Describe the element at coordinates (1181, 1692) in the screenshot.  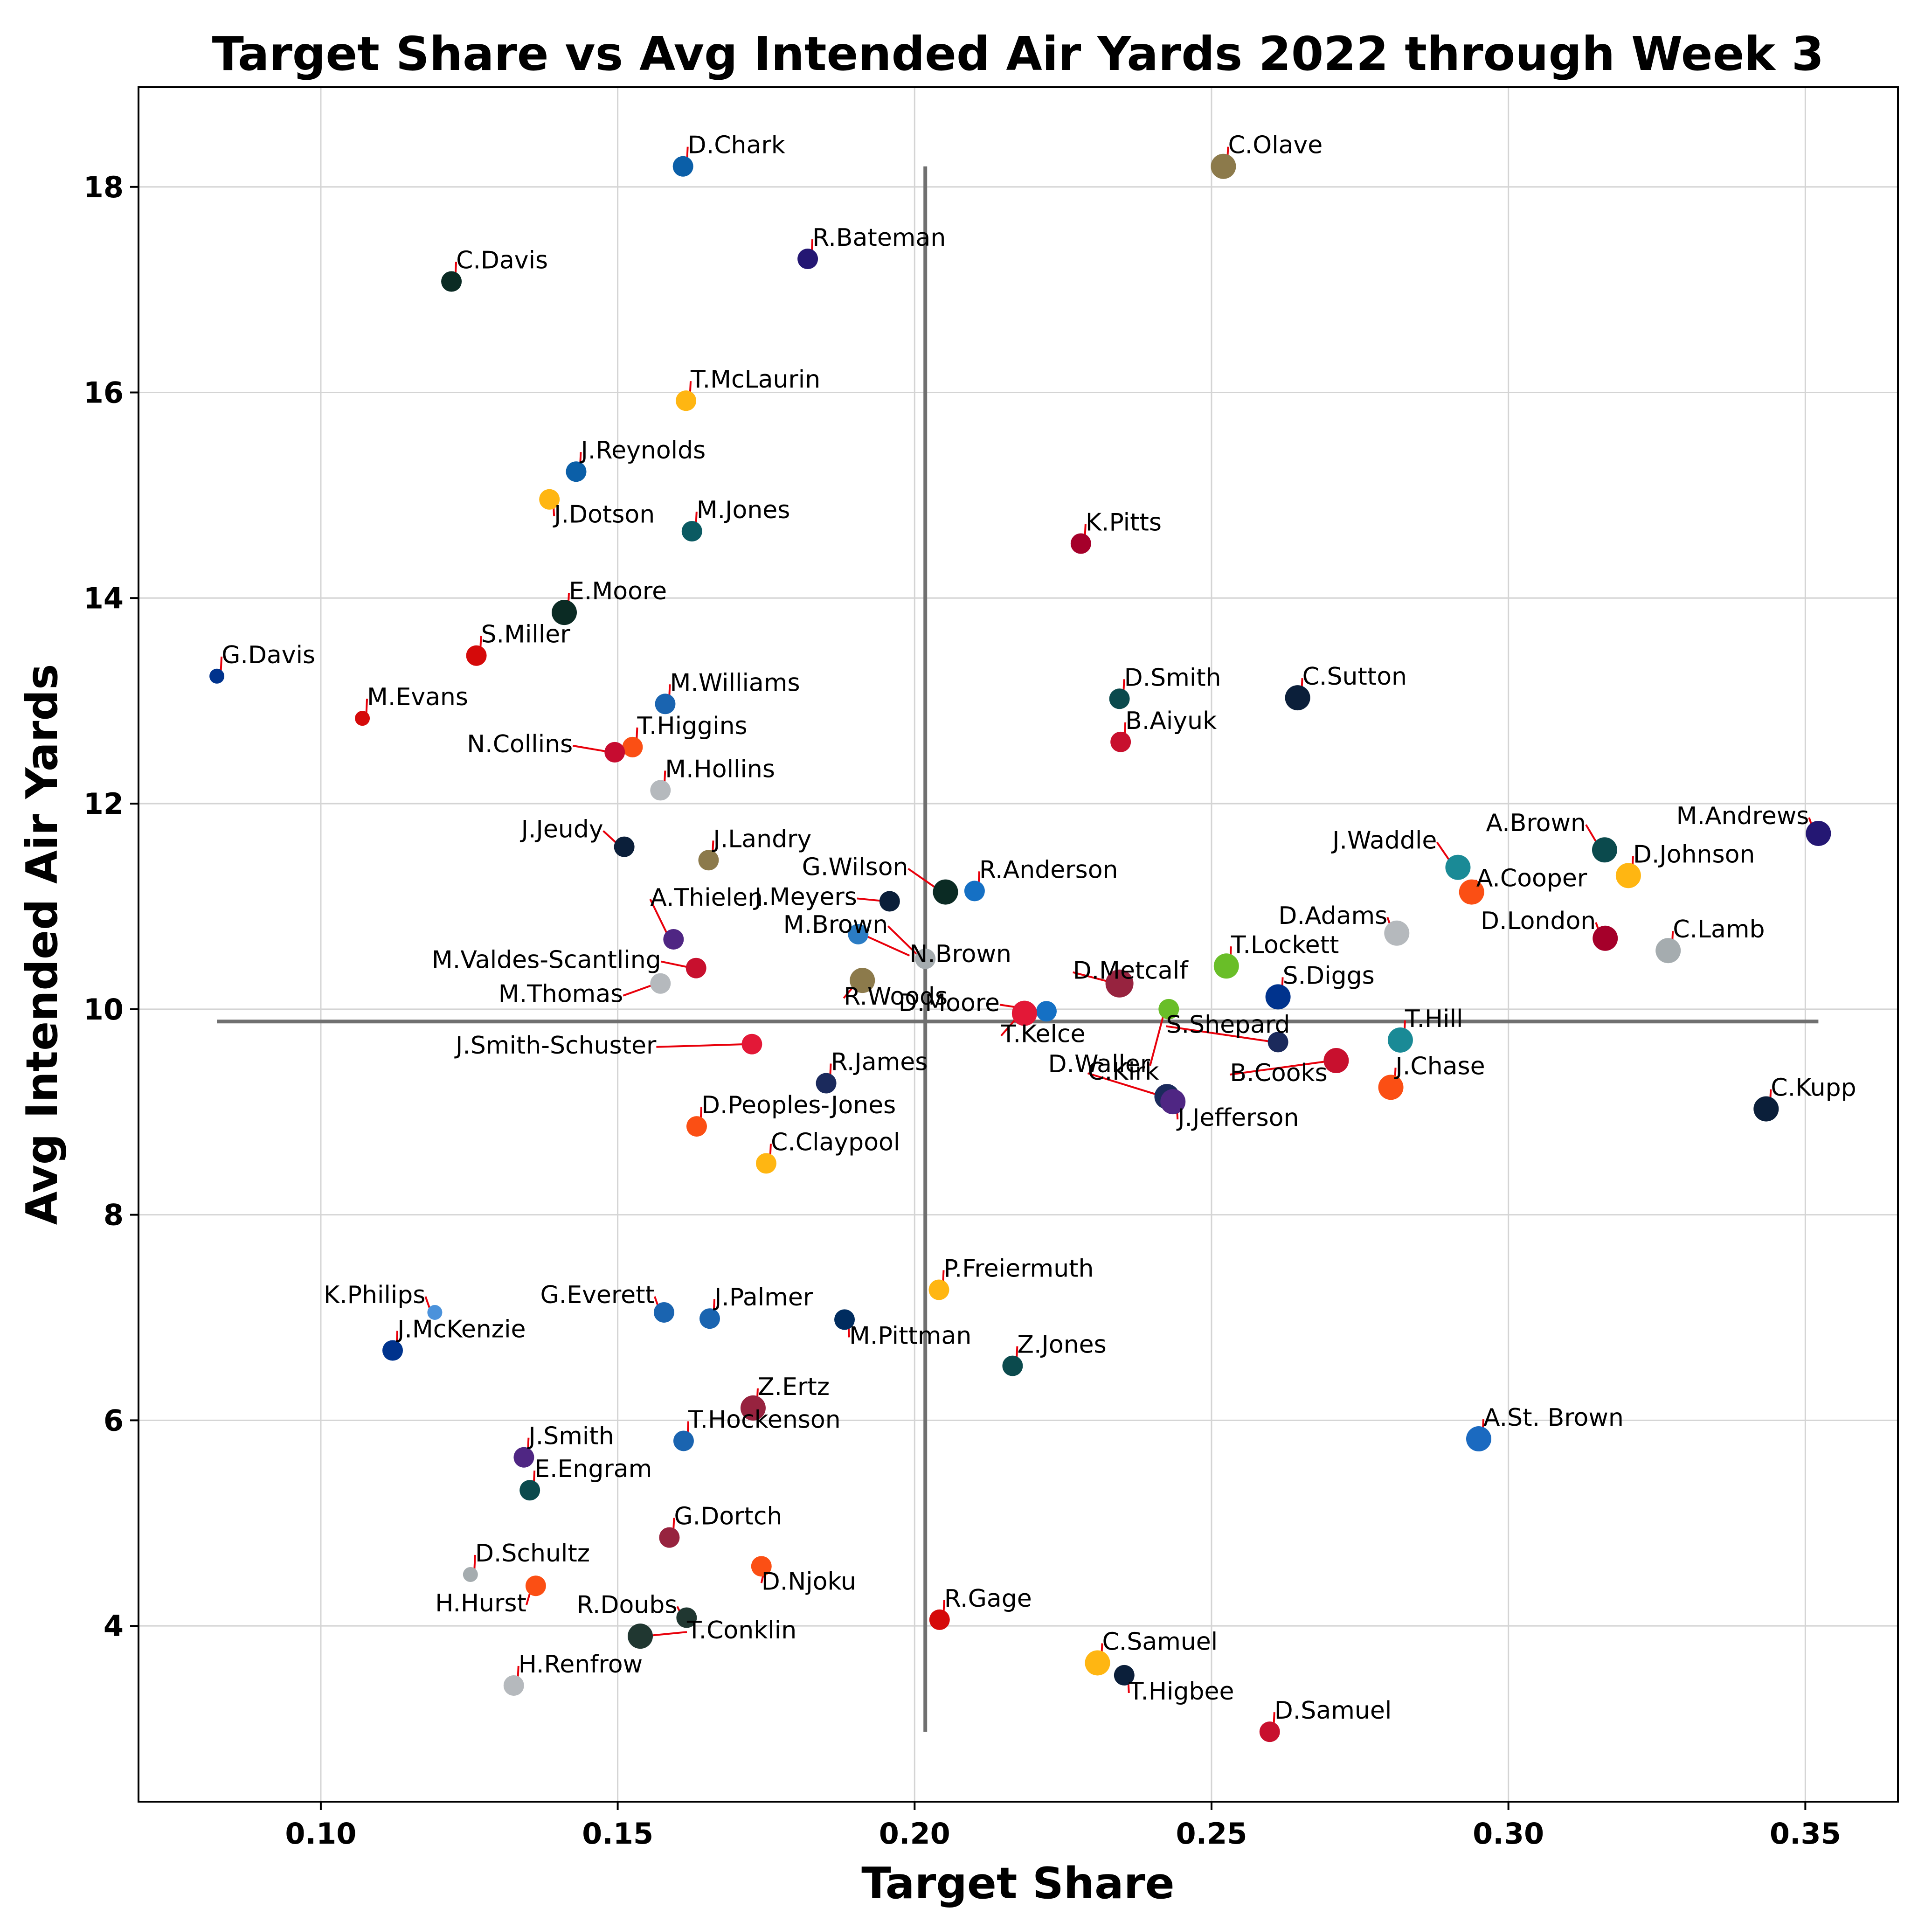
I see `point-label: T.Higbee` at that location.